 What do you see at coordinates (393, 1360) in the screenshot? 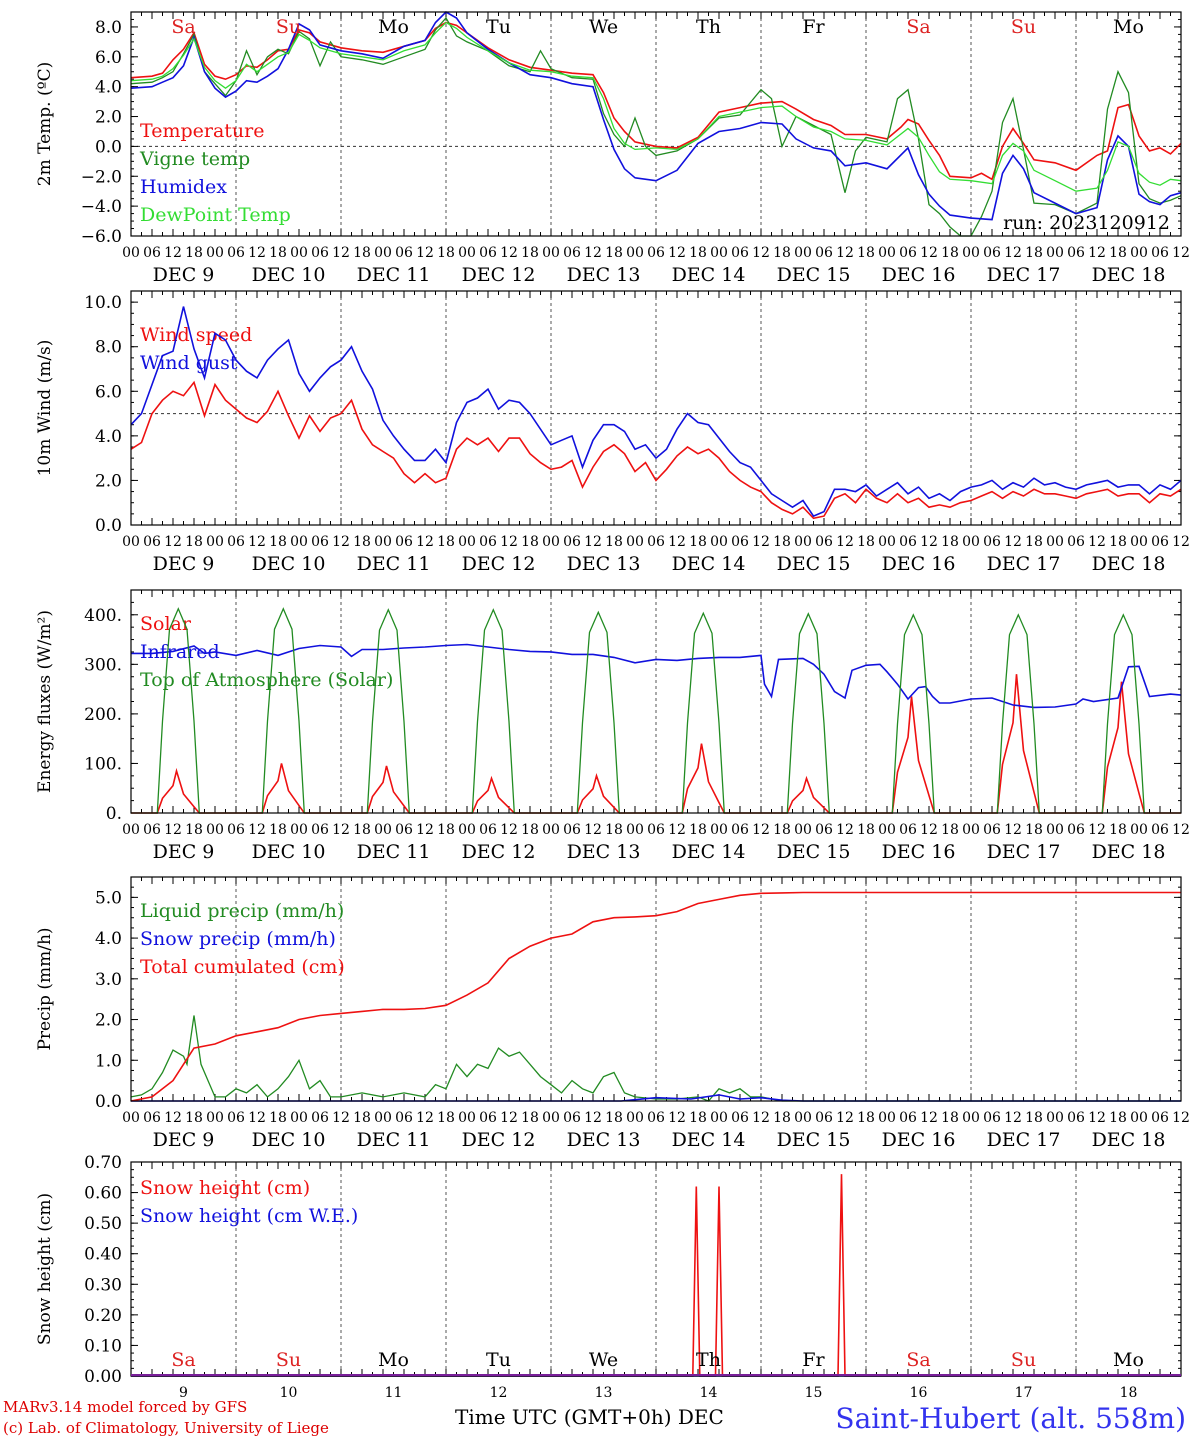
I see `weekday-label: Mo` at bounding box center [393, 1360].